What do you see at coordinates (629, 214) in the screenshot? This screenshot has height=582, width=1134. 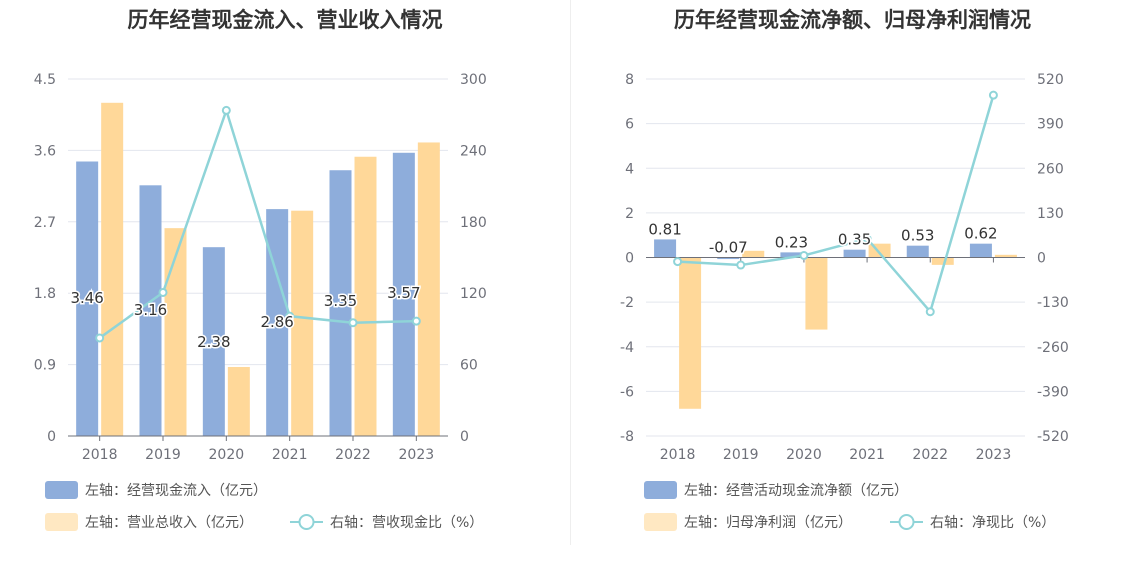 I see `y-left-tick-label: 2` at bounding box center [629, 214].